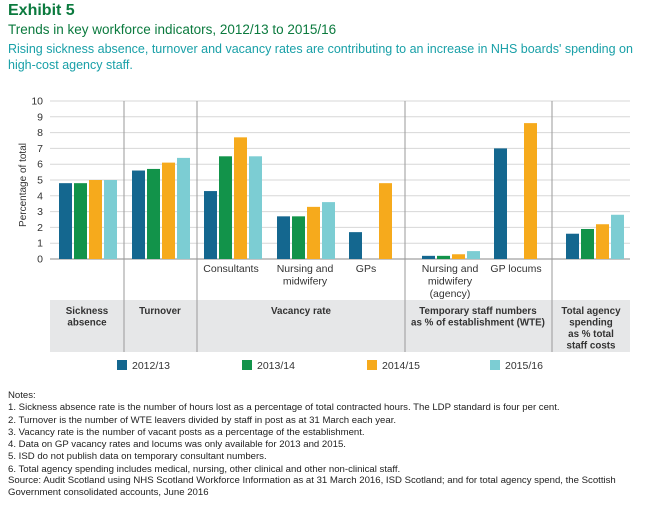 Image resolution: width=655 pixels, height=512 pixels. Describe the element at coordinates (450, 269) in the screenshot. I see `group-label-nursing-agency-line: Nursing and` at that location.